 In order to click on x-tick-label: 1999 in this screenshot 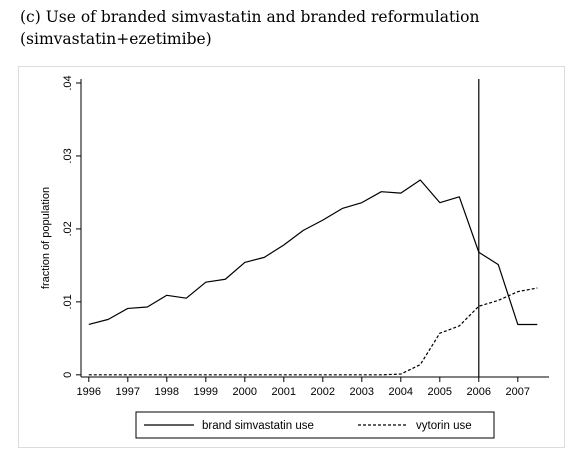, I will do `click(206, 392)`.